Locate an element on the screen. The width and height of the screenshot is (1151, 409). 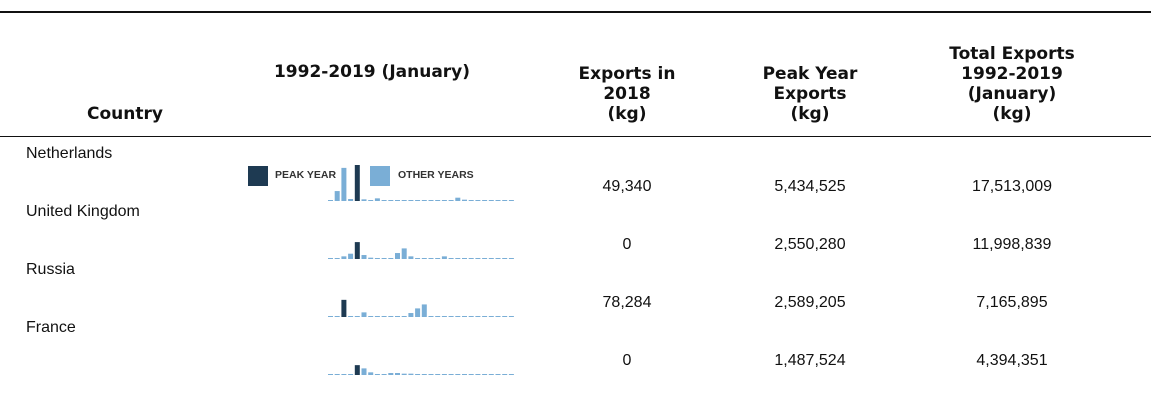
header-line: Country is located at coordinates (125, 114).